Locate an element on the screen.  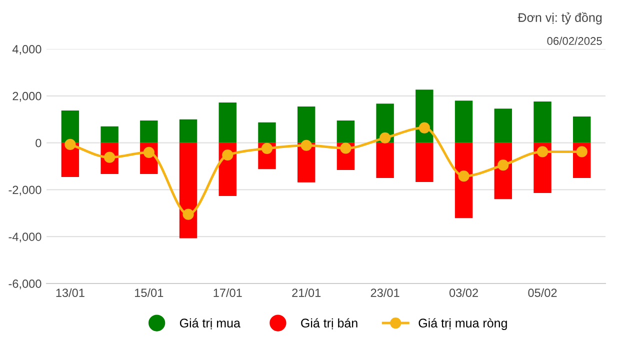
y-tick-label: 0 is located at coordinates (39, 143).